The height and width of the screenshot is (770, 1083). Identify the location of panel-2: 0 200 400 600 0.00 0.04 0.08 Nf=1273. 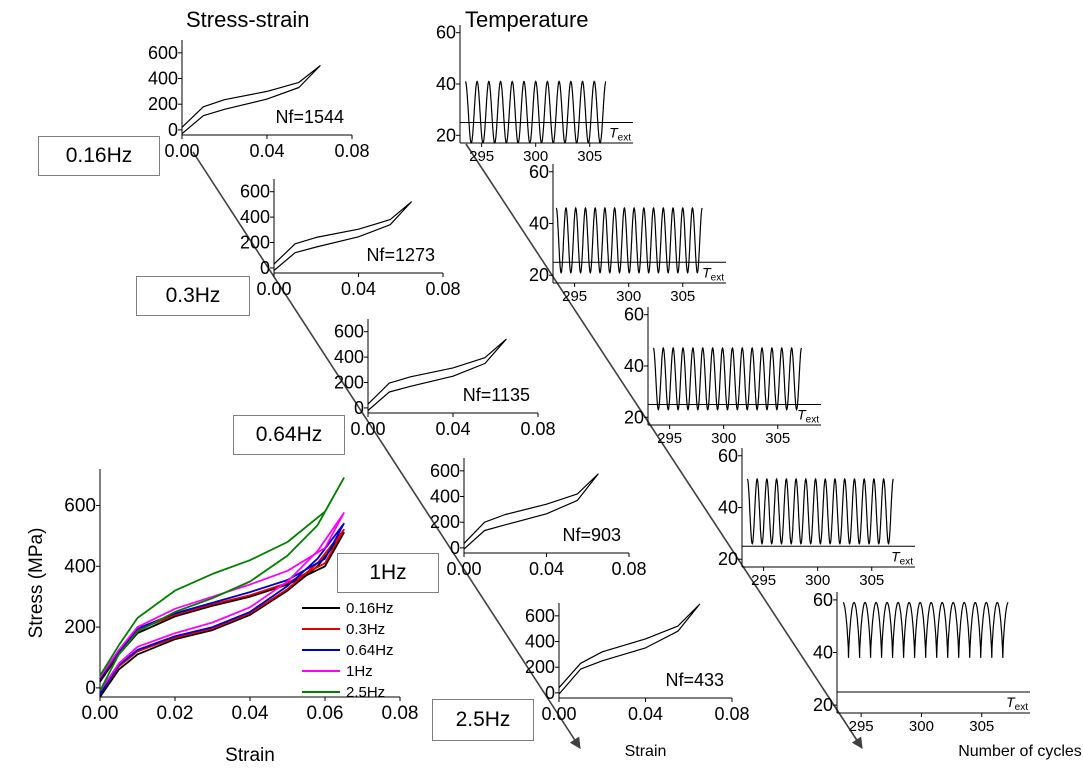
(350, 239).